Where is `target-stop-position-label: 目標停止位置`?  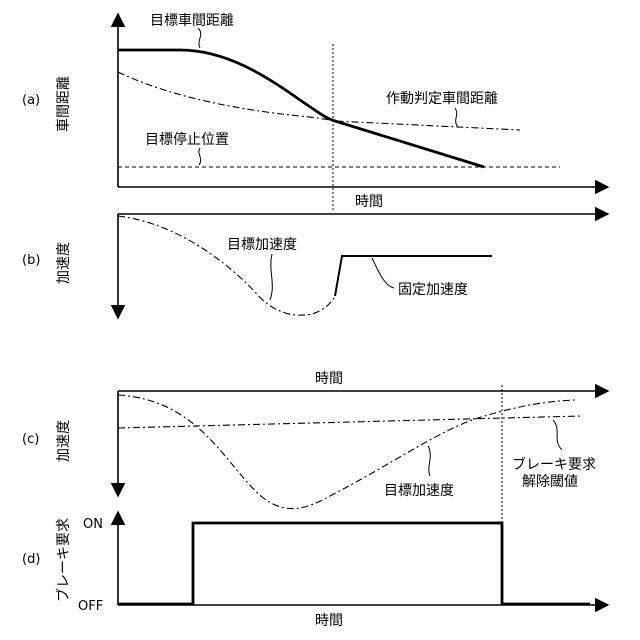 target-stop-position-label: 目標停止位置 is located at coordinates (187, 139).